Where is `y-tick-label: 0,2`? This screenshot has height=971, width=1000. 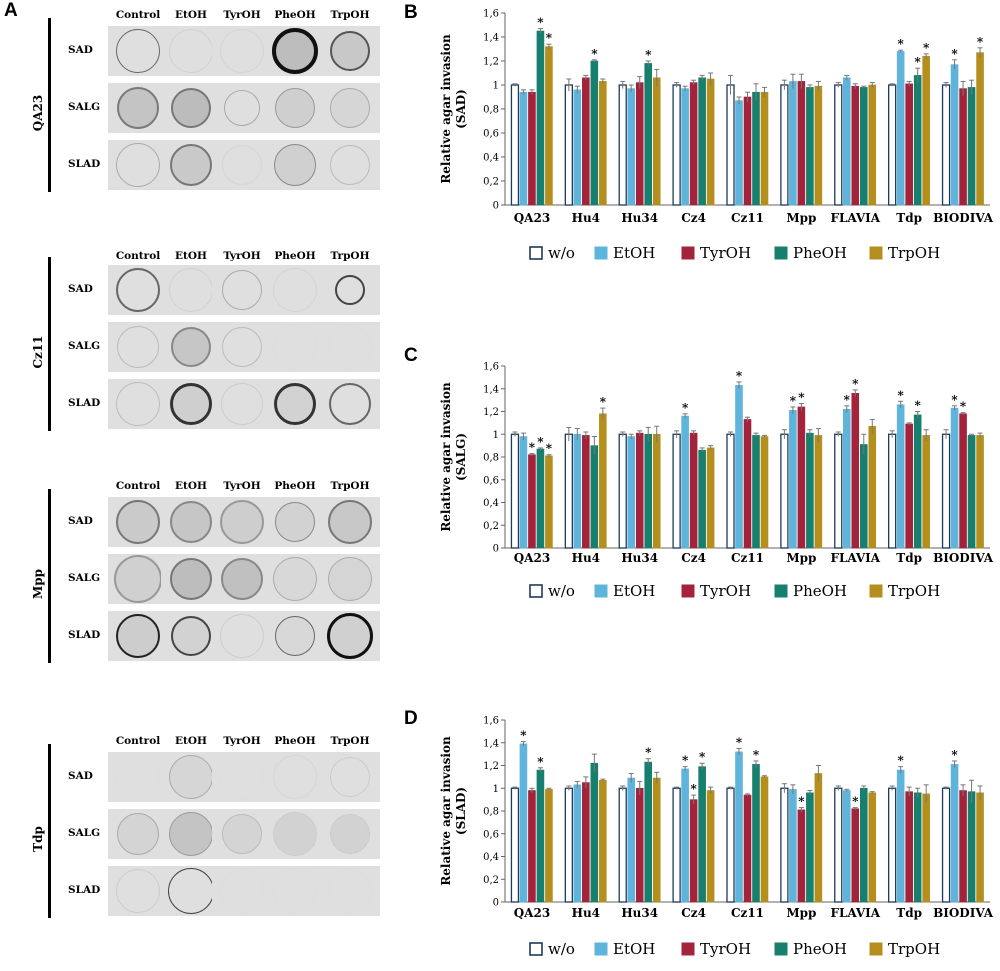
y-tick-label: 0,2 is located at coordinates (491, 880).